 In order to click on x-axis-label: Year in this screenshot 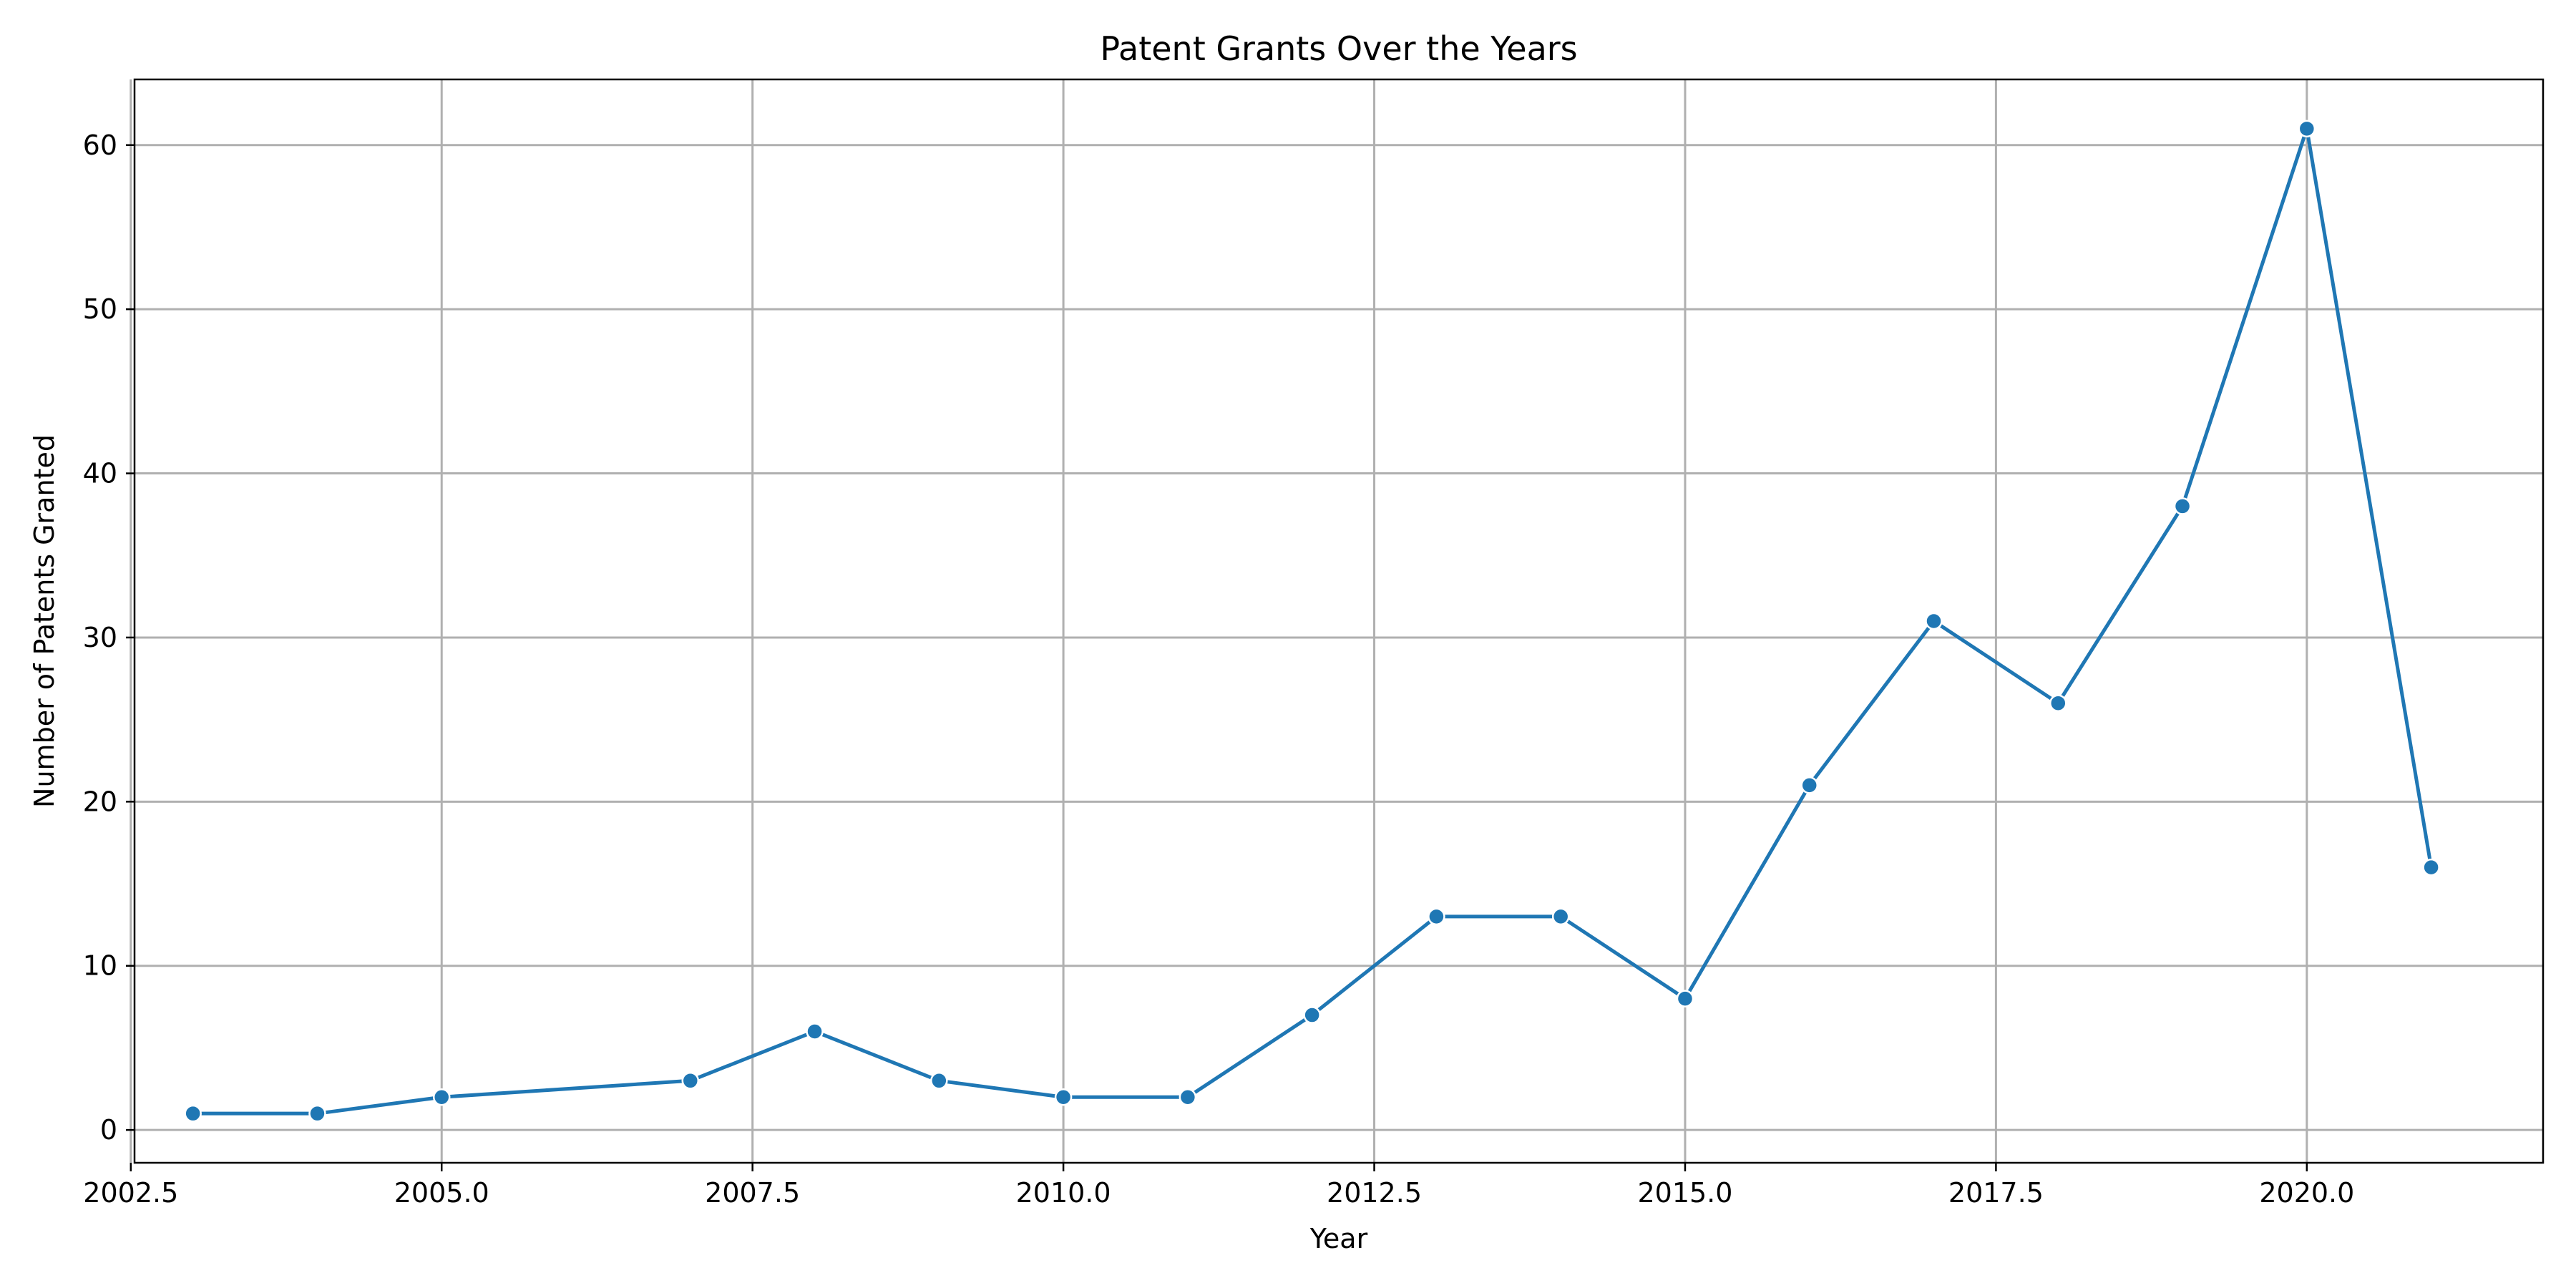, I will do `click(1338, 1238)`.